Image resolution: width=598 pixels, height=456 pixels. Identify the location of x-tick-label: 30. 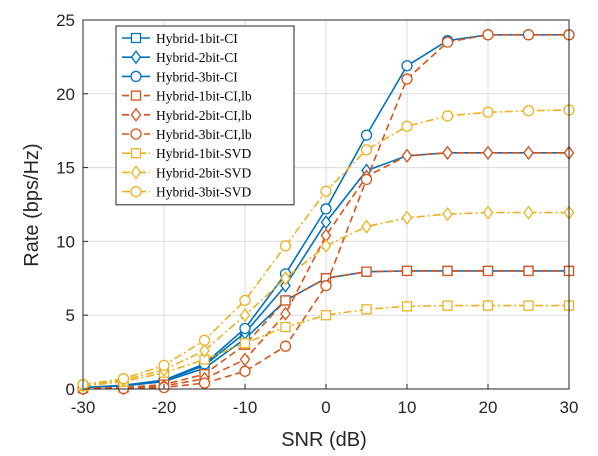
(569, 407).